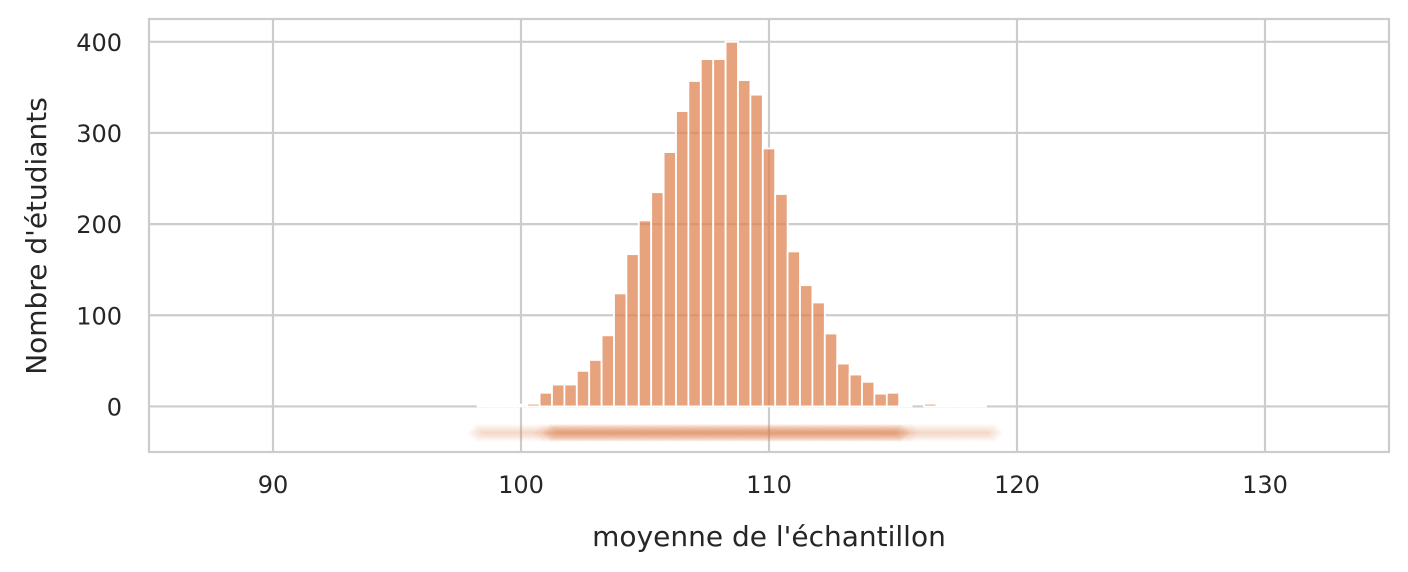  I want to click on rug-markers, so click(735, 432).